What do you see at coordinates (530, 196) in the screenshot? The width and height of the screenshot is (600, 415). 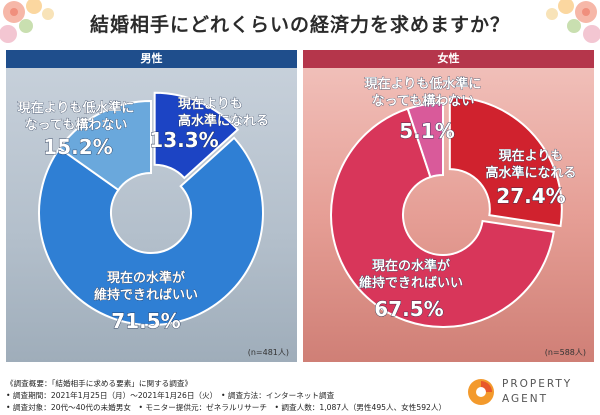 I see `slice-value-label: 27.4%` at bounding box center [530, 196].